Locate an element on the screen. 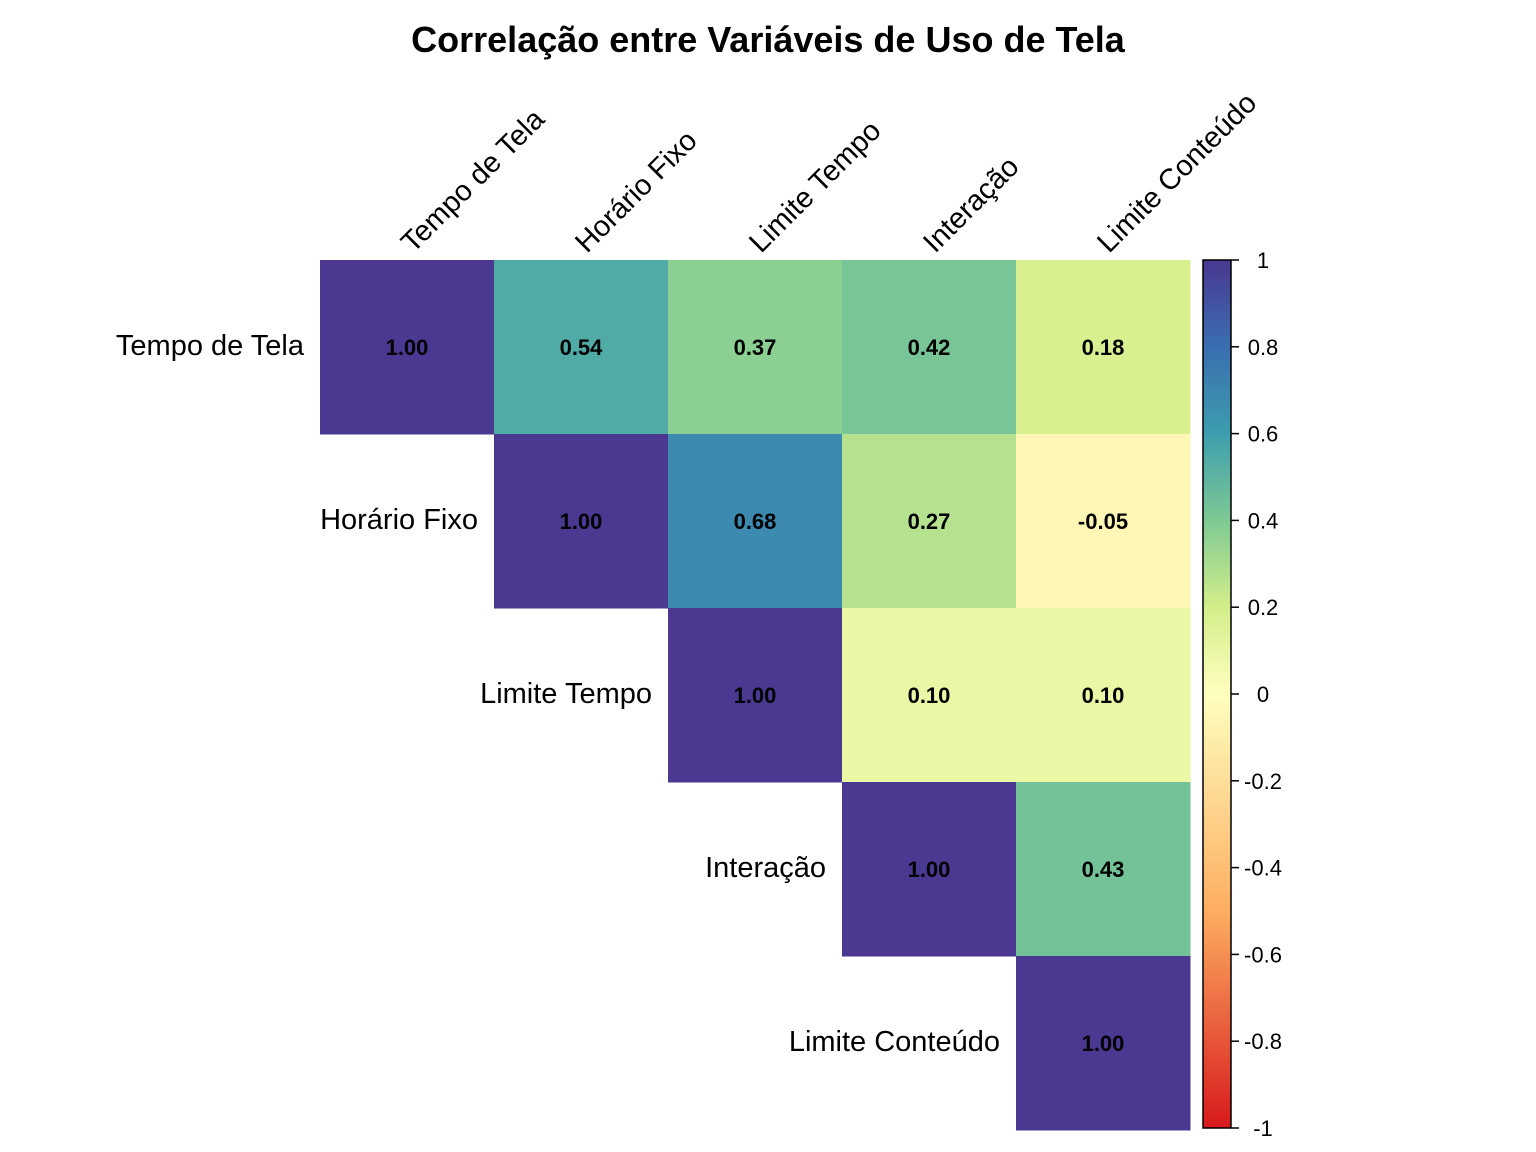  column-label: Limite Conteúdo is located at coordinates (1177, 173).